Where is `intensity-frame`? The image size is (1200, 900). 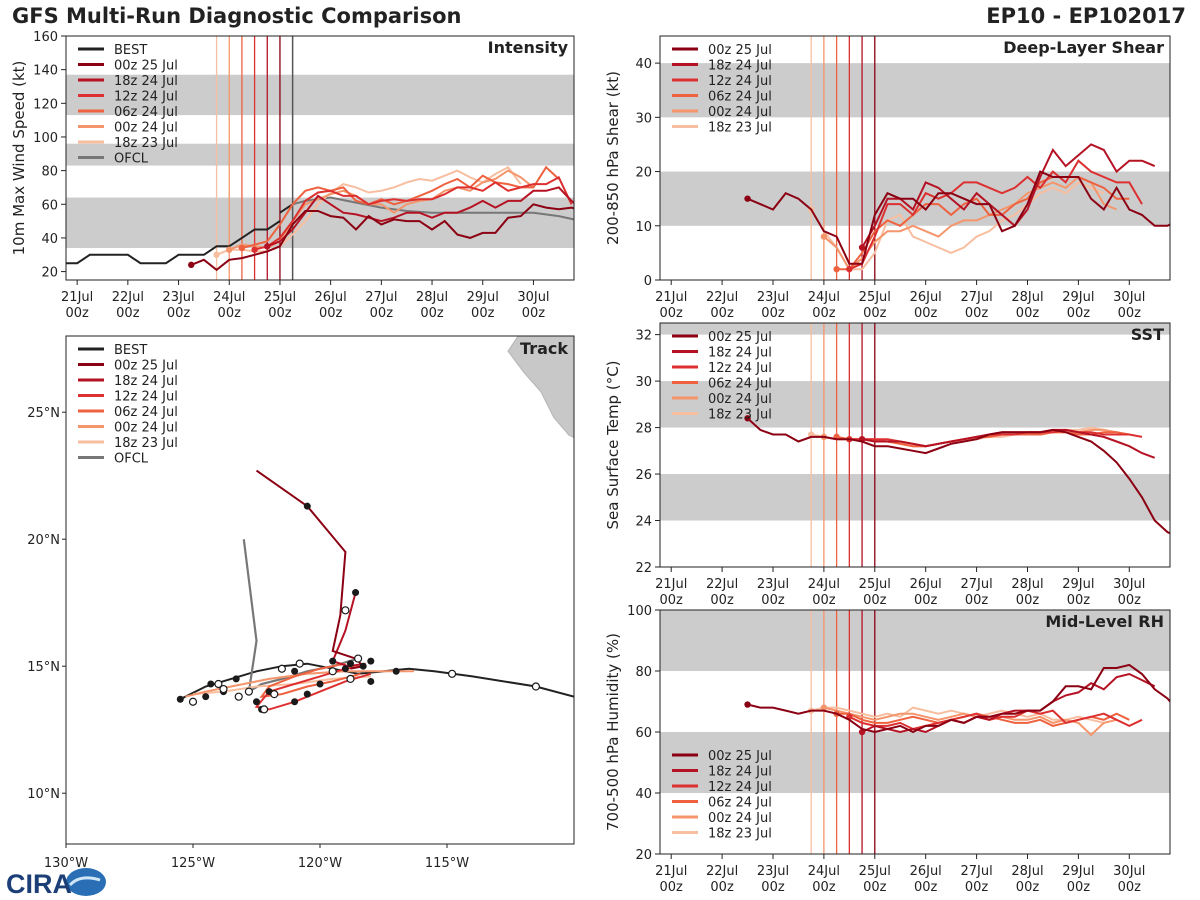 intensity-frame is located at coordinates (320, 158).